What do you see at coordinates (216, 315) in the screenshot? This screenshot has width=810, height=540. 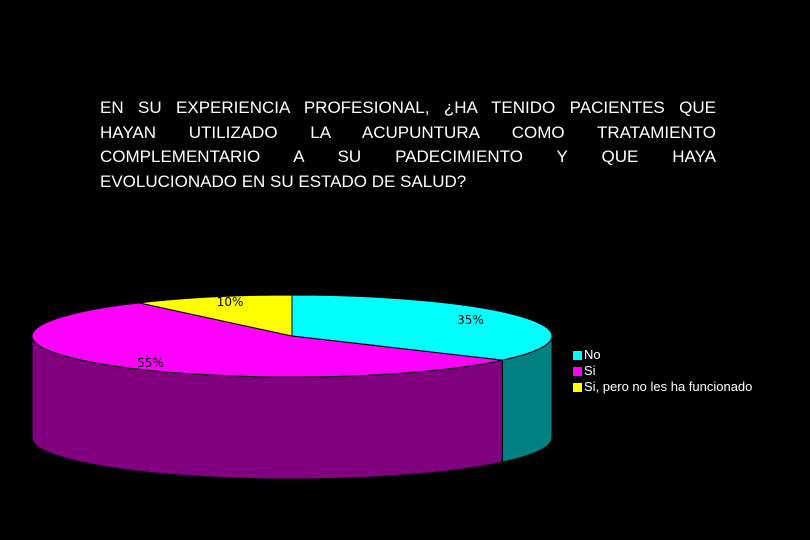 I see `pie-slice-si-pero-no` at bounding box center [216, 315].